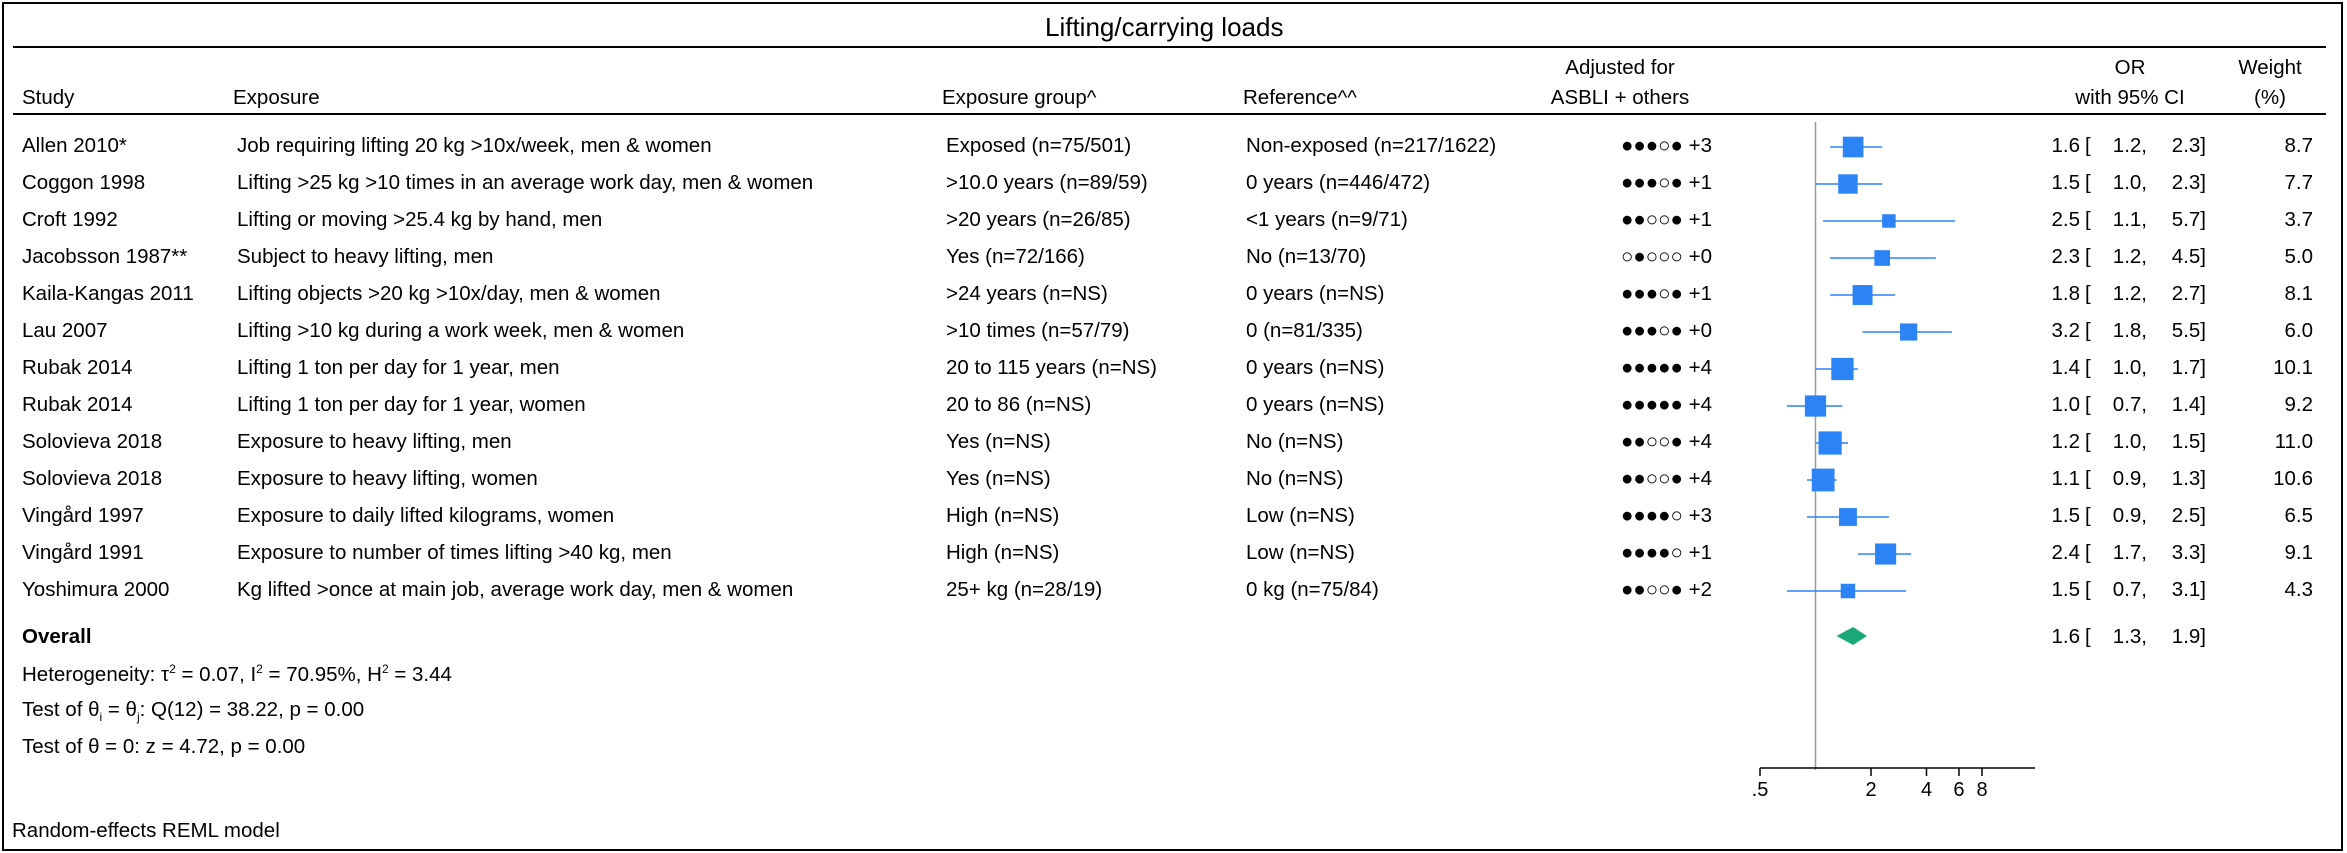 This screenshot has height=853, width=2347. Describe the element at coordinates (2188, 330) in the screenshot. I see `row-ci-hi: 5.5]` at that location.